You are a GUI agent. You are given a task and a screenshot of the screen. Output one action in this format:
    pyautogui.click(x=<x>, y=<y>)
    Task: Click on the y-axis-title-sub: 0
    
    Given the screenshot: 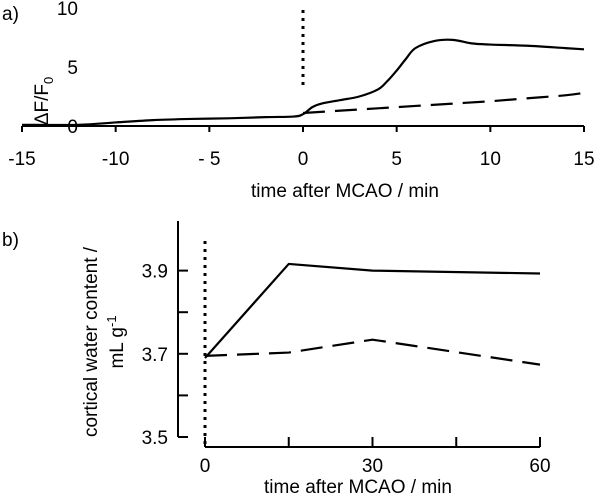 What is the action you would take?
    pyautogui.click(x=48, y=80)
    